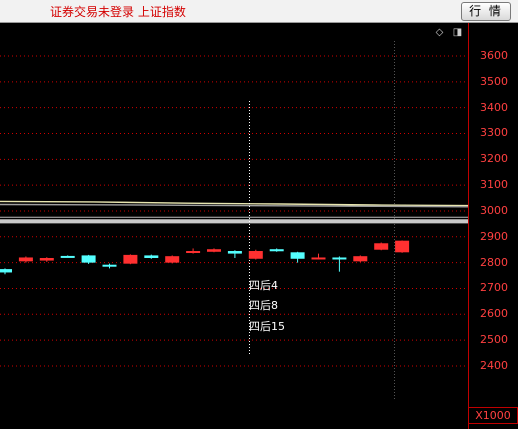 The height and width of the screenshot is (429, 518). I want to click on toggle-panel-icon: ◨, so click(457, 32).